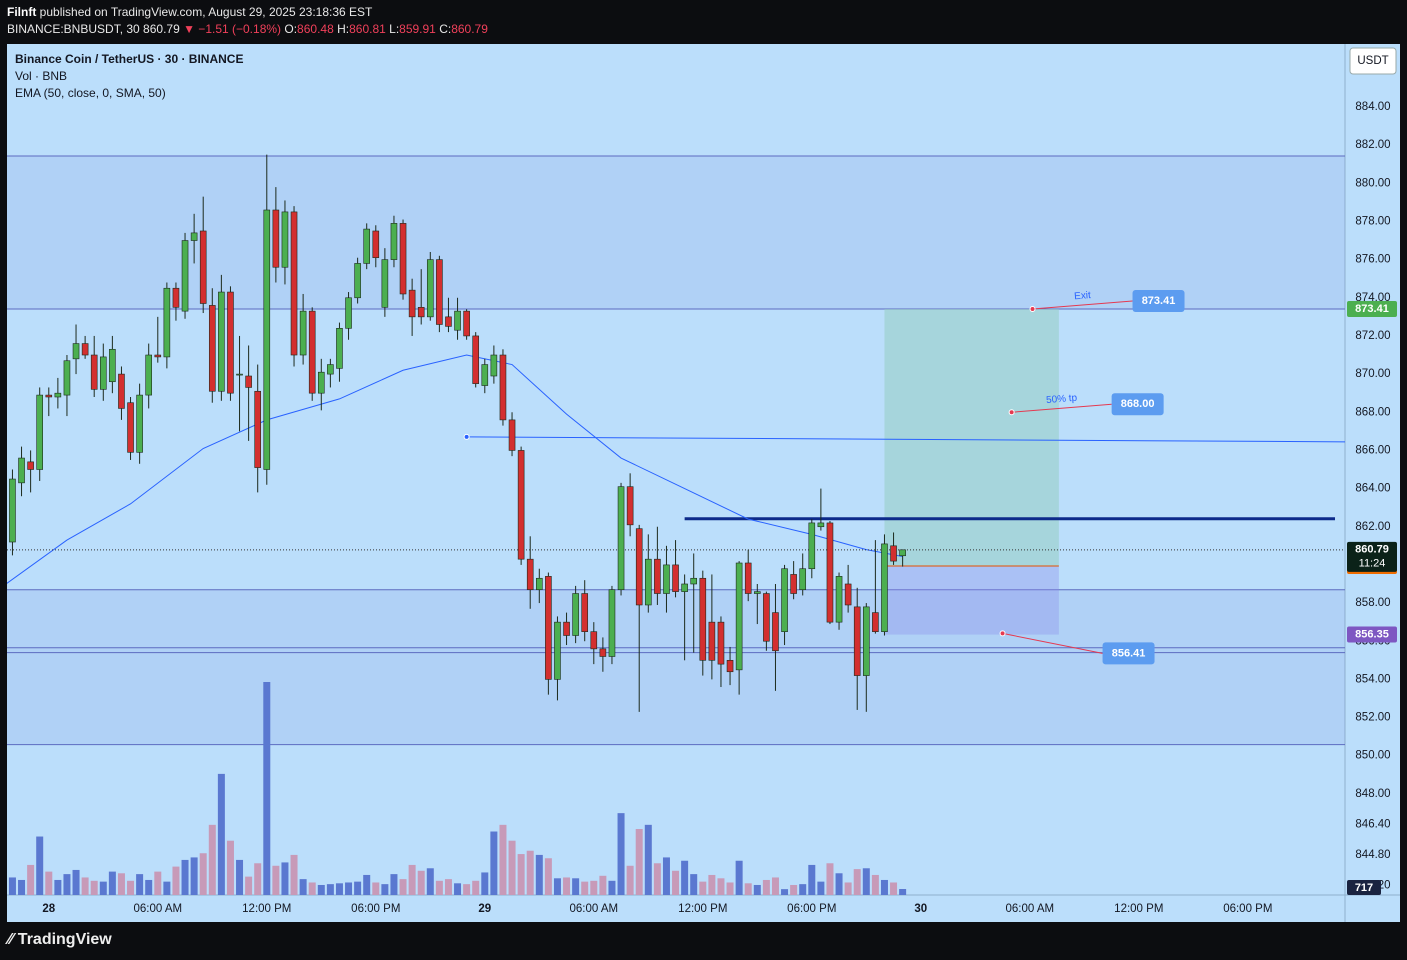 This screenshot has width=1407, height=960. What do you see at coordinates (1372, 855) in the screenshot?
I see `y-tick-label: 844.80` at bounding box center [1372, 855].